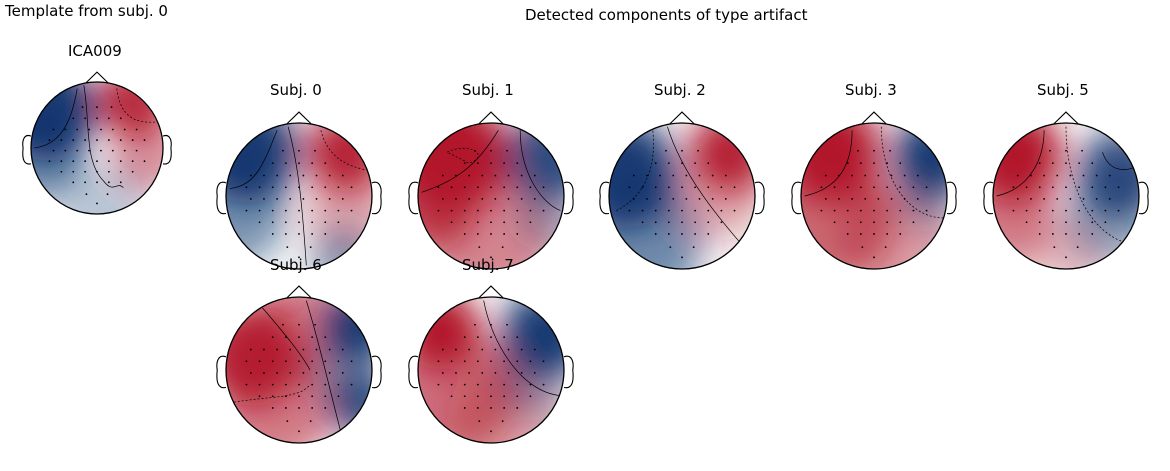  Describe the element at coordinates (86, 11) in the screenshot. I see `template-panel-title: Template from subj. 0` at that location.